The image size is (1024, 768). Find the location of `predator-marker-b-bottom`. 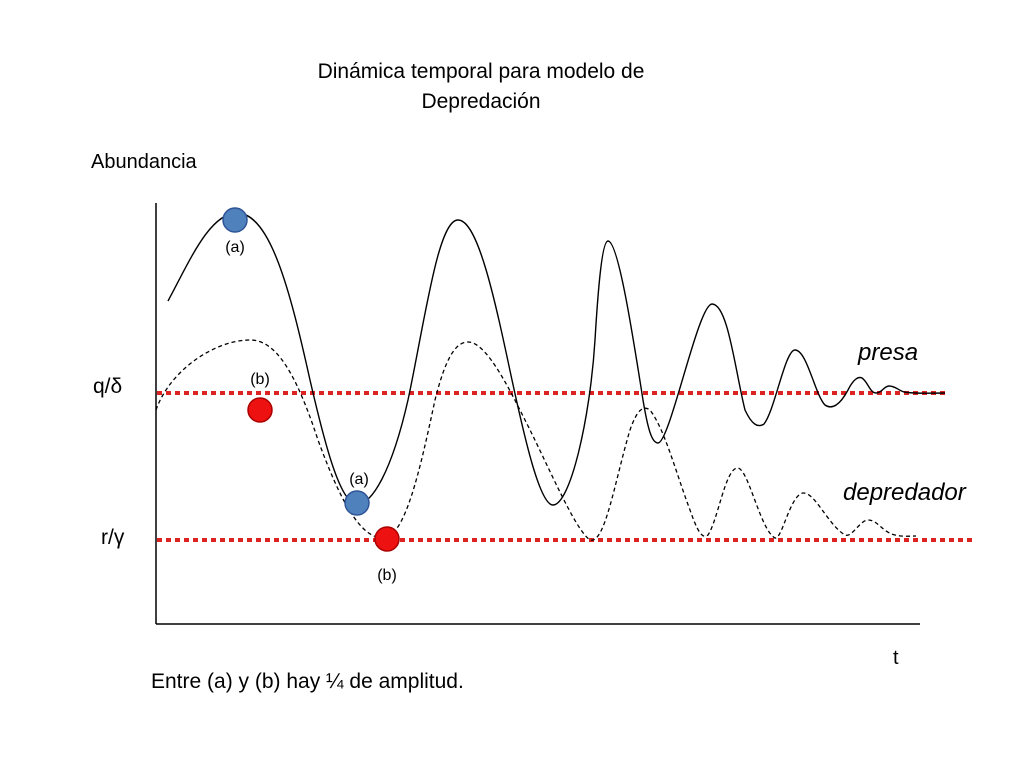

predator-marker-b-bottom is located at coordinates (387, 539).